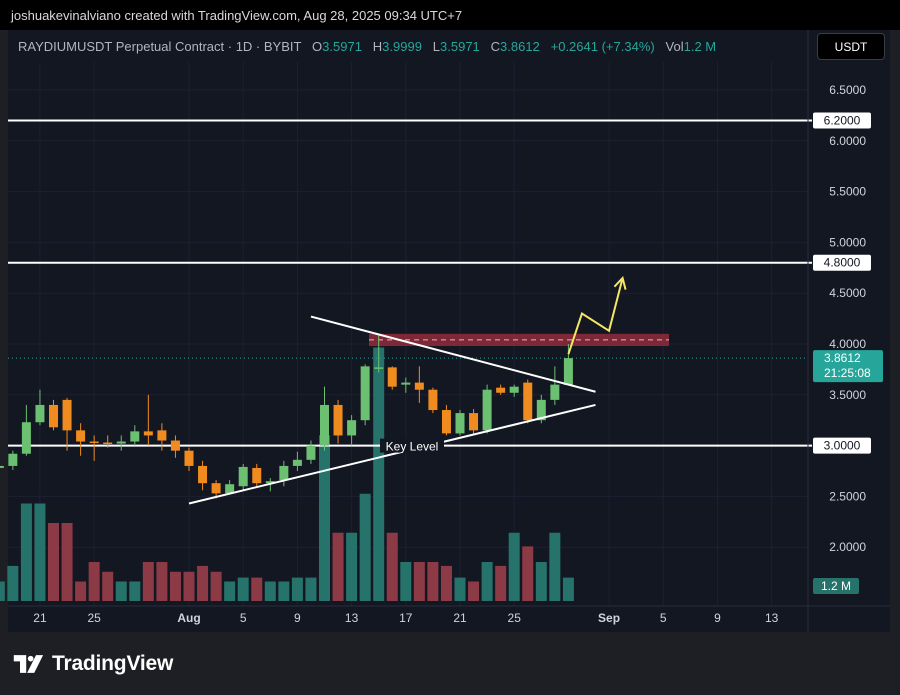  I want to click on currency-button: USDT, so click(851, 46).